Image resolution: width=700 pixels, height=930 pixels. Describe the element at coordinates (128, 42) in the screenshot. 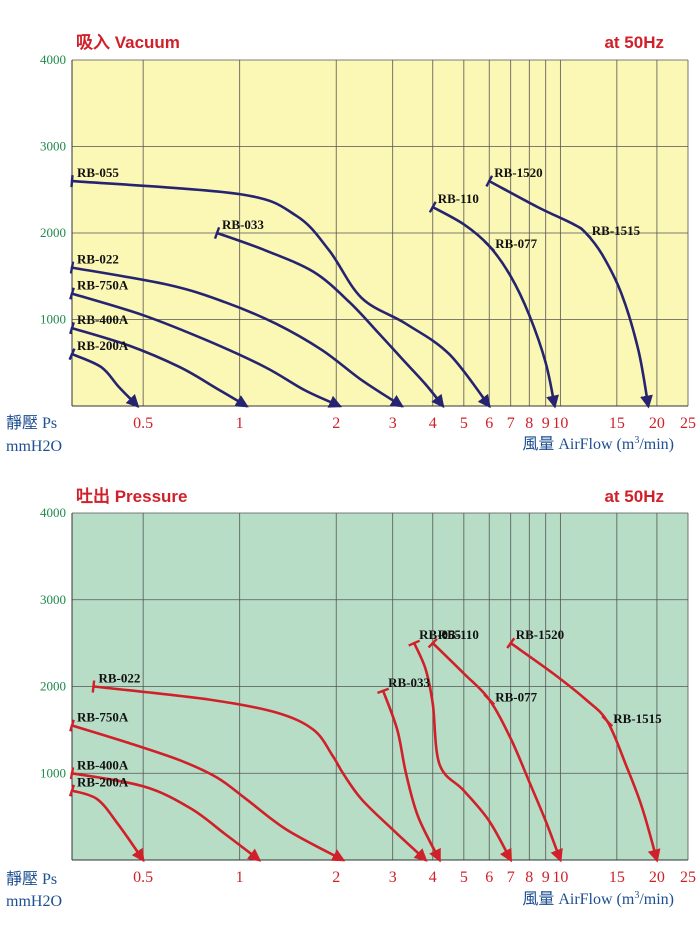

I see `chart-title: 吸入 Vacuum` at that location.